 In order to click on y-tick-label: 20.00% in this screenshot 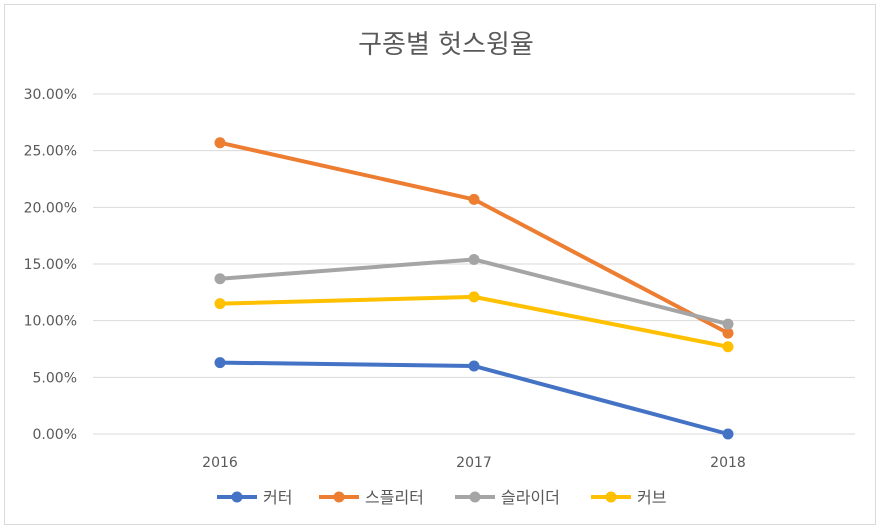, I will do `click(50, 208)`.